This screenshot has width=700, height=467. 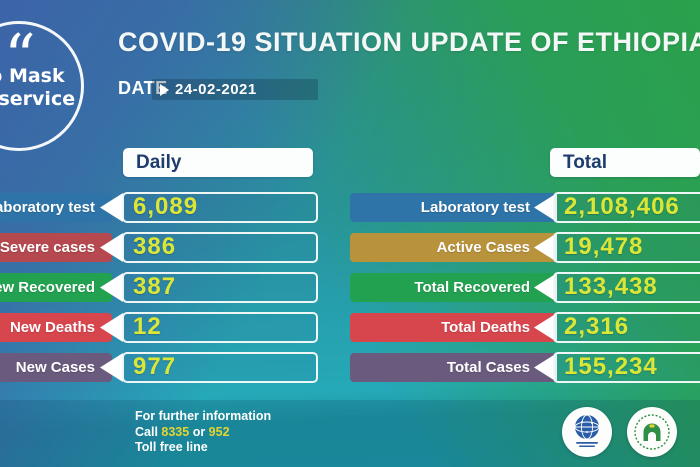 I want to click on date-value: 24-02-2021, so click(x=216, y=89).